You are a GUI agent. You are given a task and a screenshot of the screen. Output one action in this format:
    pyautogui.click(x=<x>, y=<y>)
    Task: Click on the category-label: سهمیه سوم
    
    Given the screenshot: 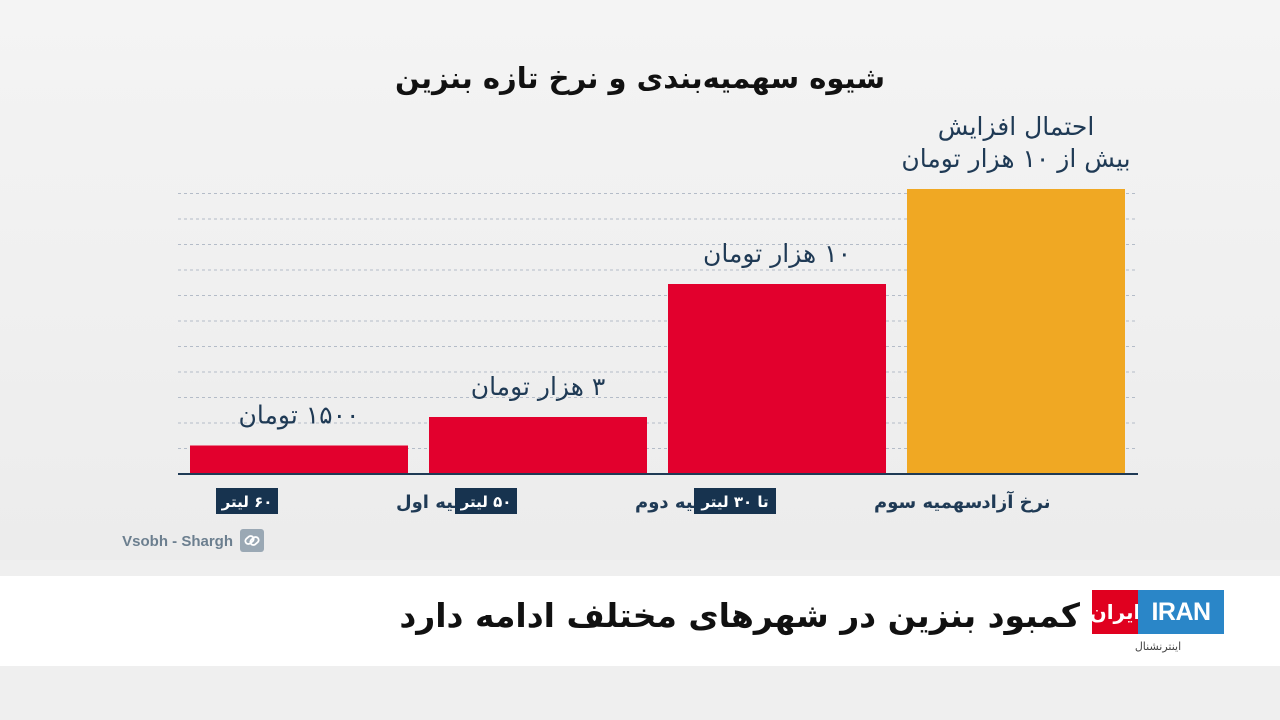 What is the action you would take?
    pyautogui.click(x=928, y=502)
    